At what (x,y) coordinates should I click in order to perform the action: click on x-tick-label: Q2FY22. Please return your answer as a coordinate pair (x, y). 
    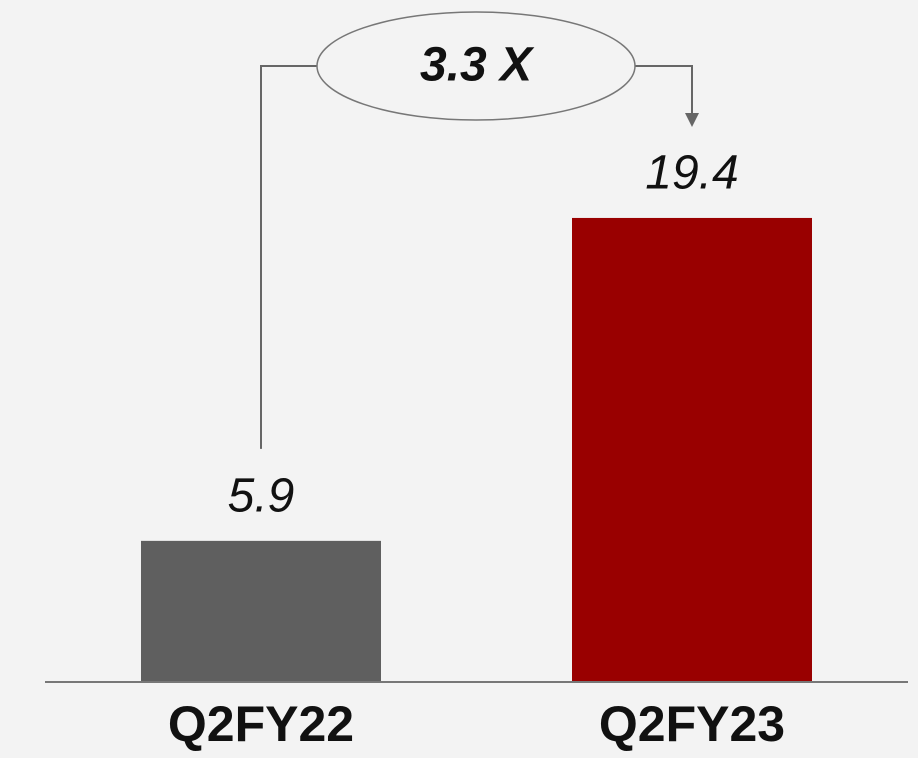
    Looking at the image, I should click on (261, 724).